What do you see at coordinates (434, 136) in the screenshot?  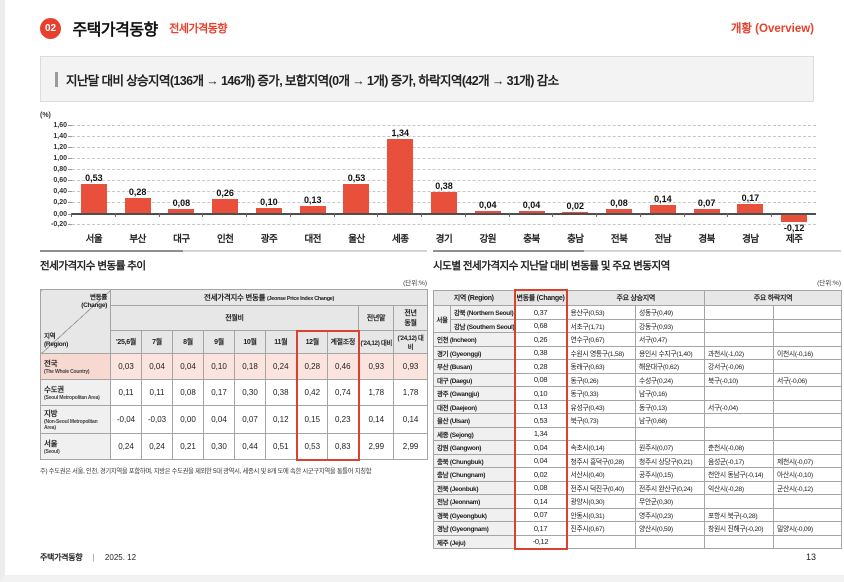 I see `chart-gridline: 1,40` at bounding box center [434, 136].